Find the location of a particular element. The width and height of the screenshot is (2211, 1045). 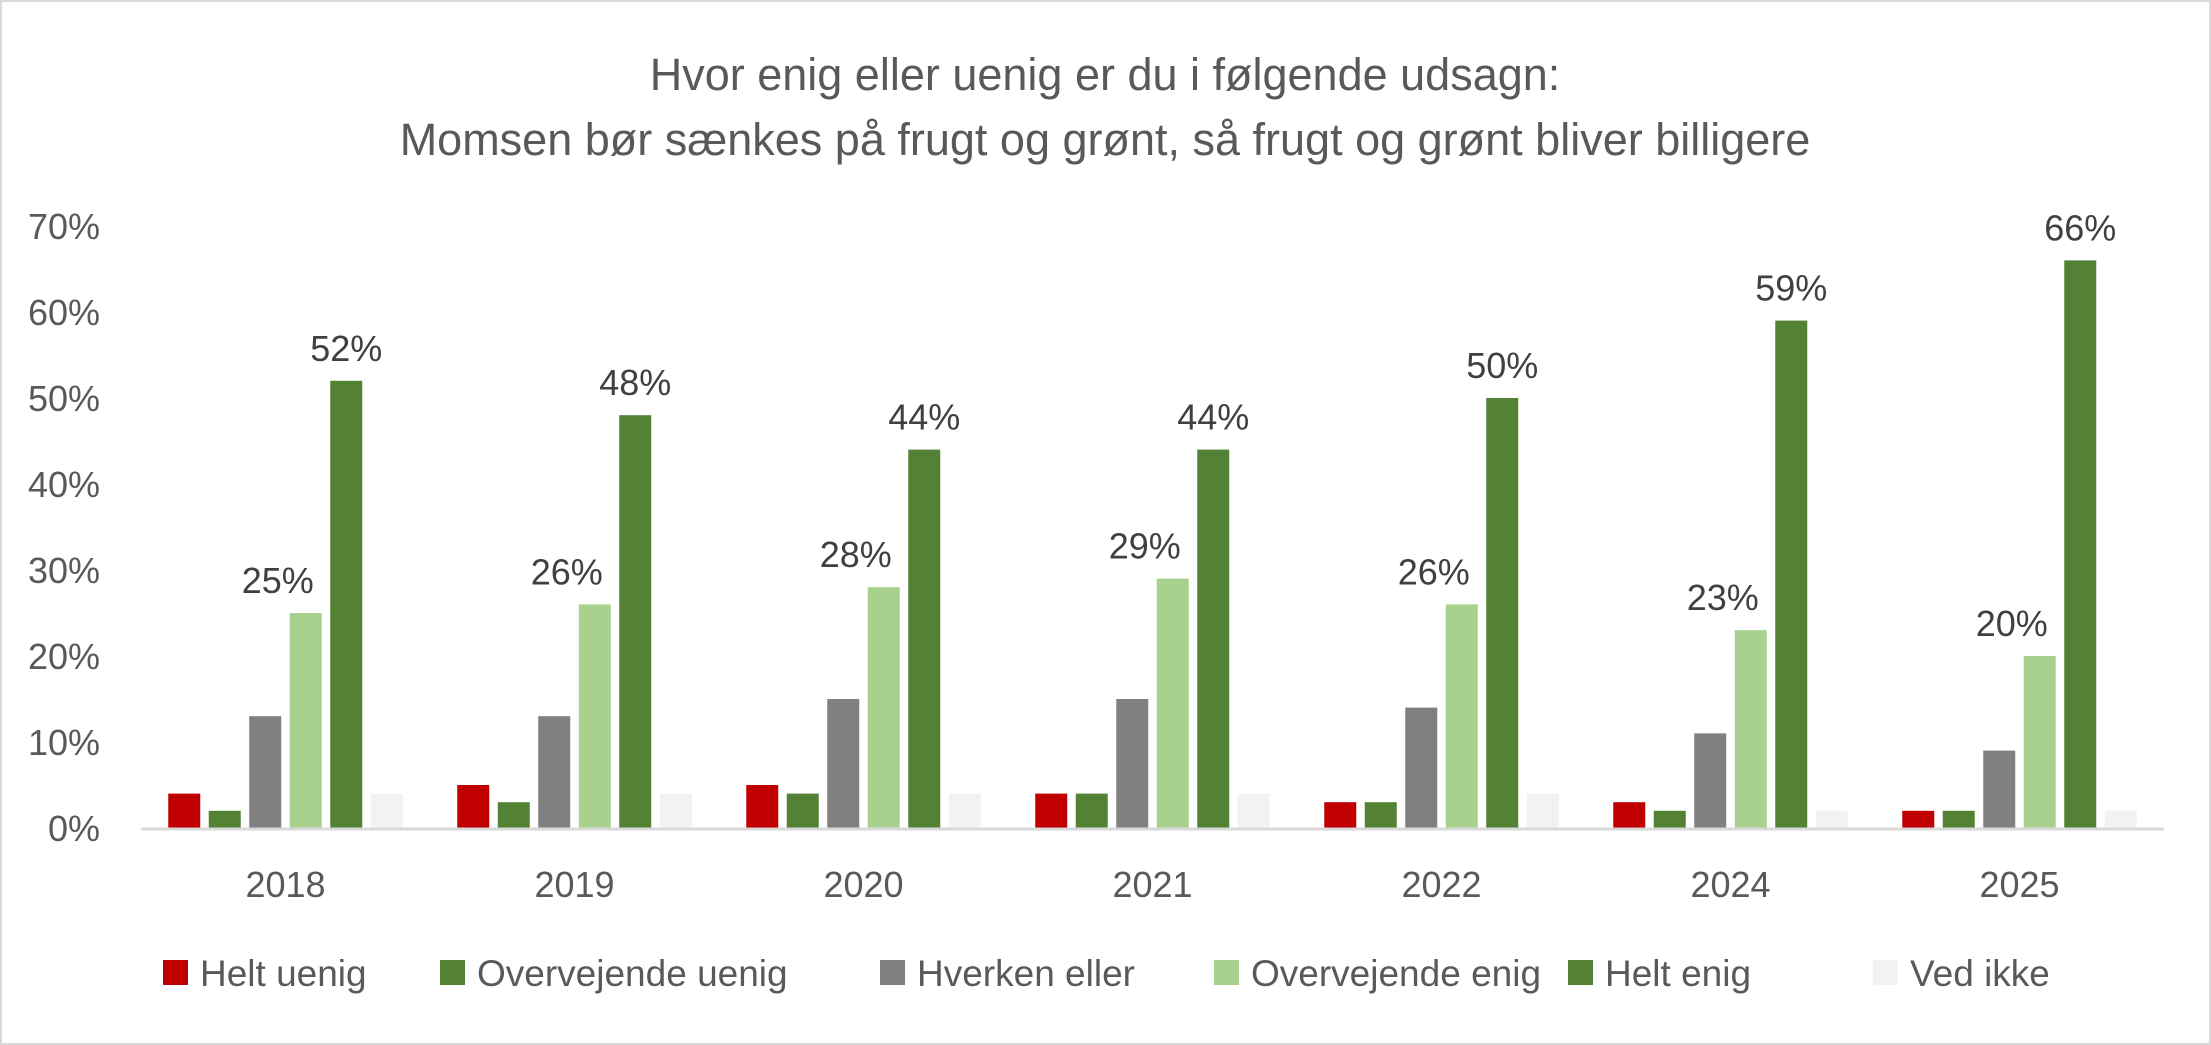

x-axis-ticks: 2018 2019 2020 2021 2022 2024 2025 is located at coordinates (1152, 884).